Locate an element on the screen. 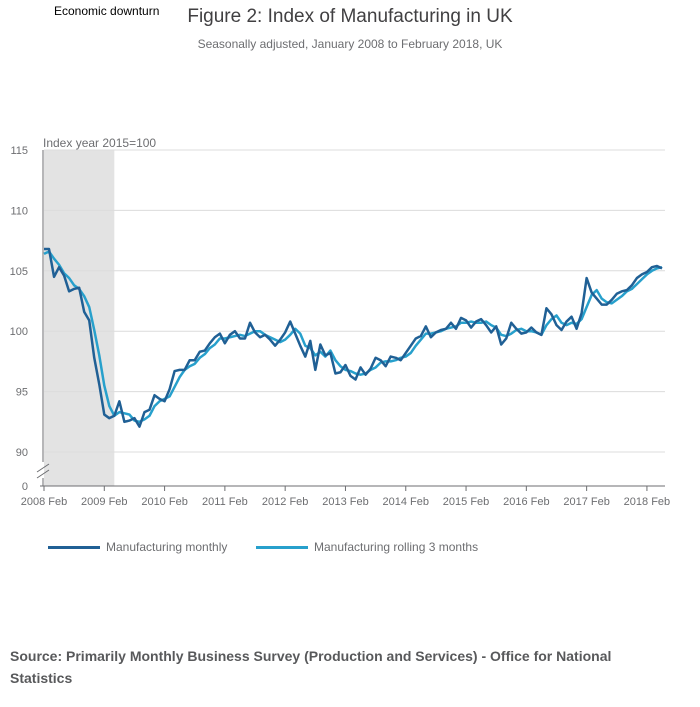 Image resolution: width=700 pixels, height=707 pixels. legend-item-rolling: Manufacturing rolling 3 months is located at coordinates (367, 547).